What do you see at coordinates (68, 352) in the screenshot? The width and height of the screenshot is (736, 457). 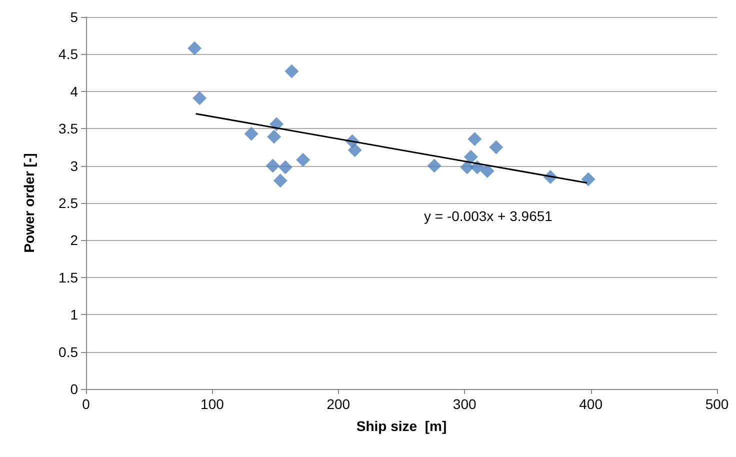 I see `y-tick-label: 0.5` at bounding box center [68, 352].